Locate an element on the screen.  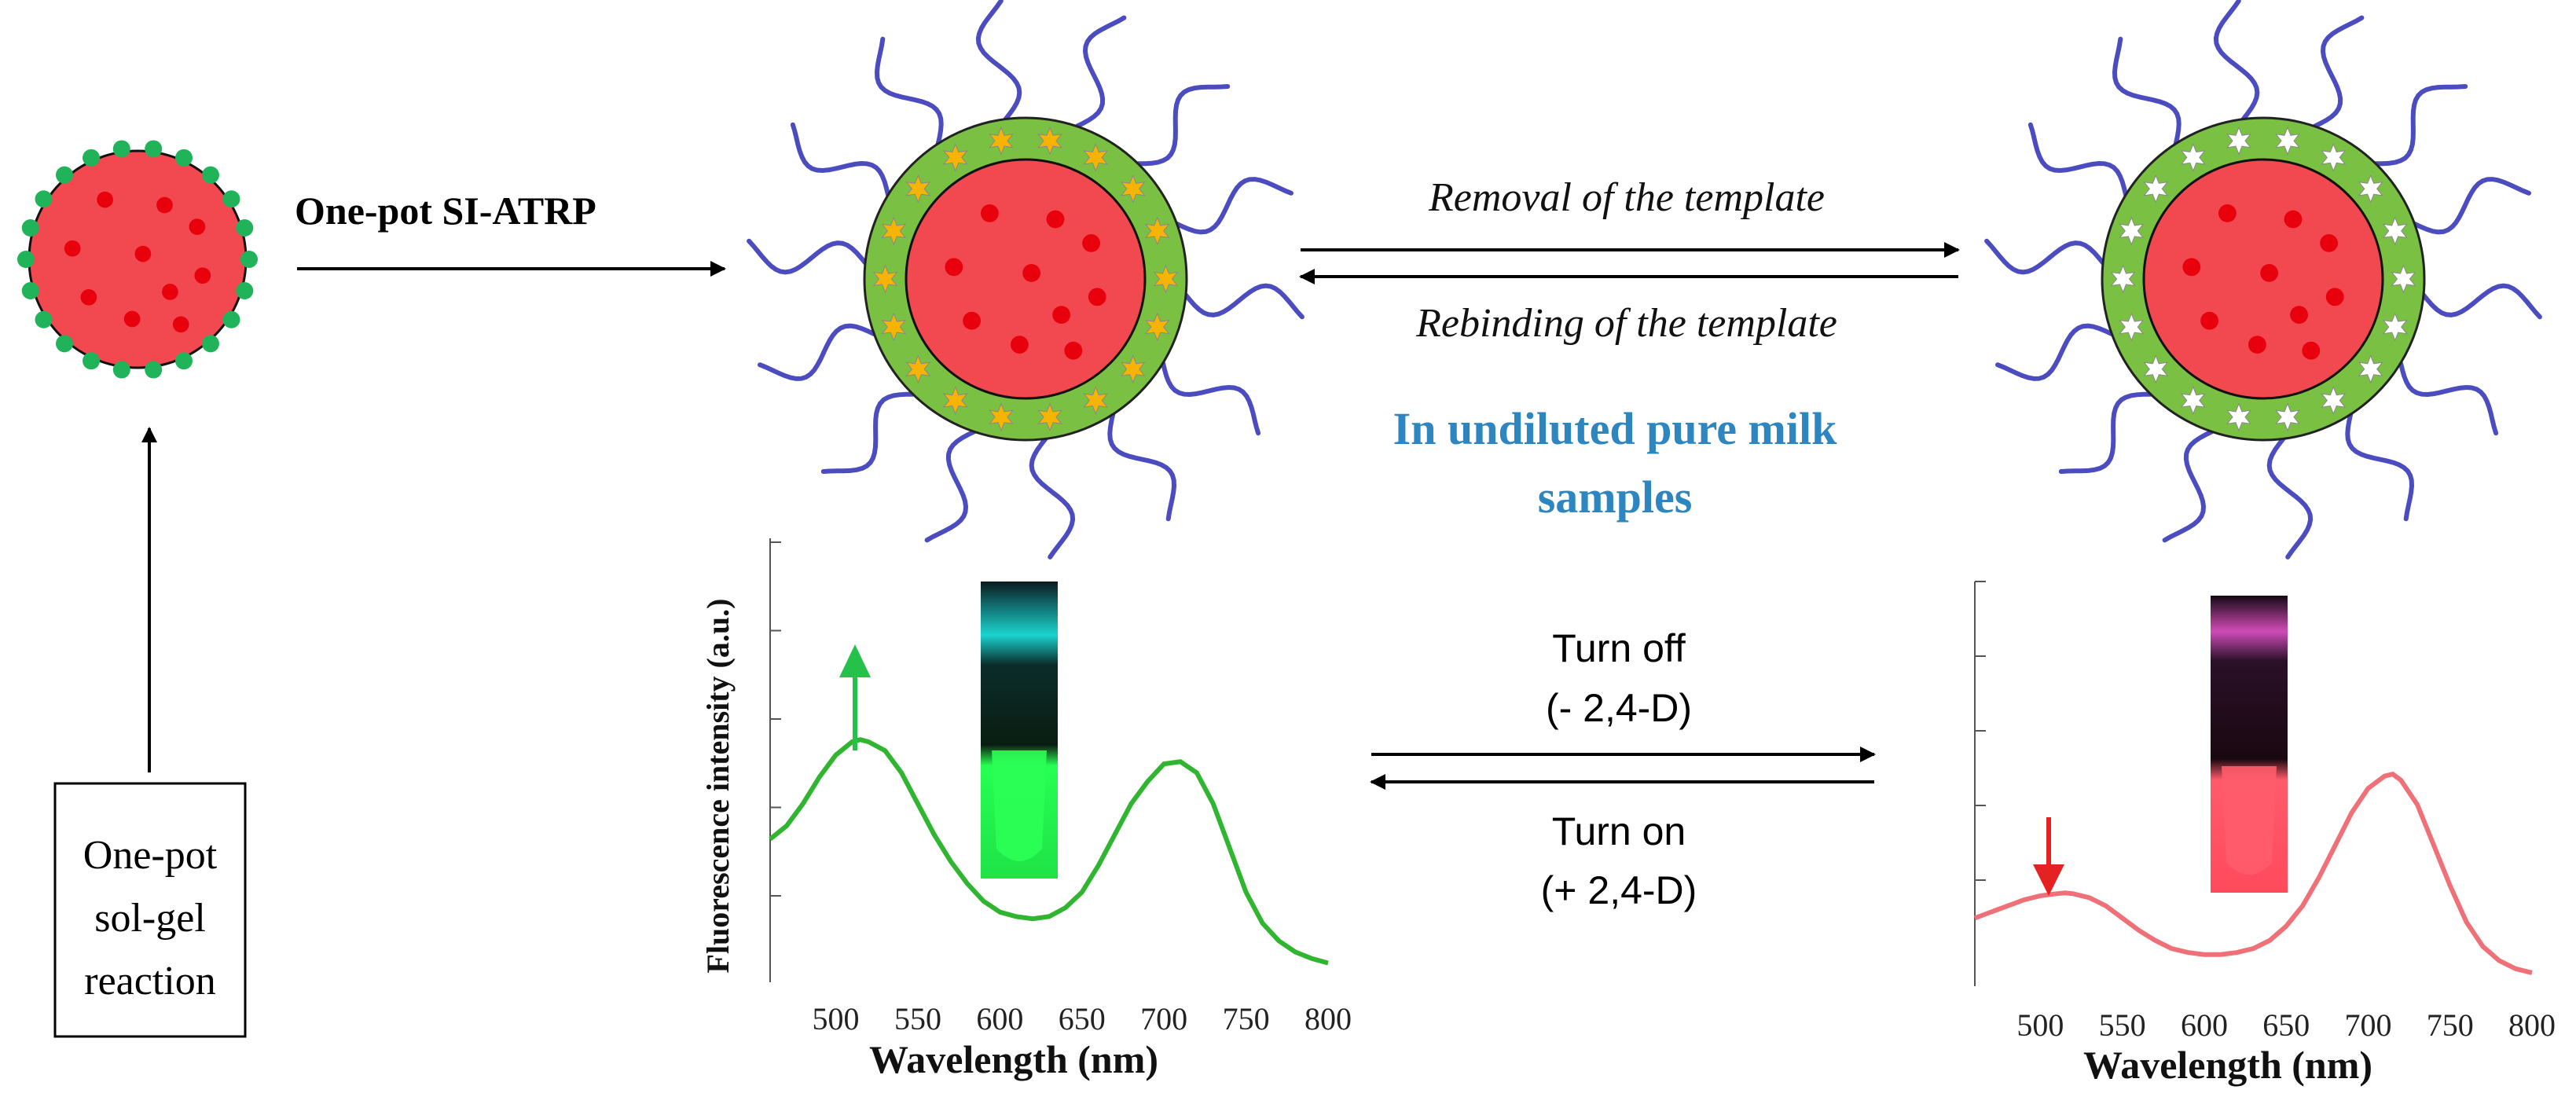
label-turn-on-2: (+ 2,4-D) is located at coordinates (1619, 890).